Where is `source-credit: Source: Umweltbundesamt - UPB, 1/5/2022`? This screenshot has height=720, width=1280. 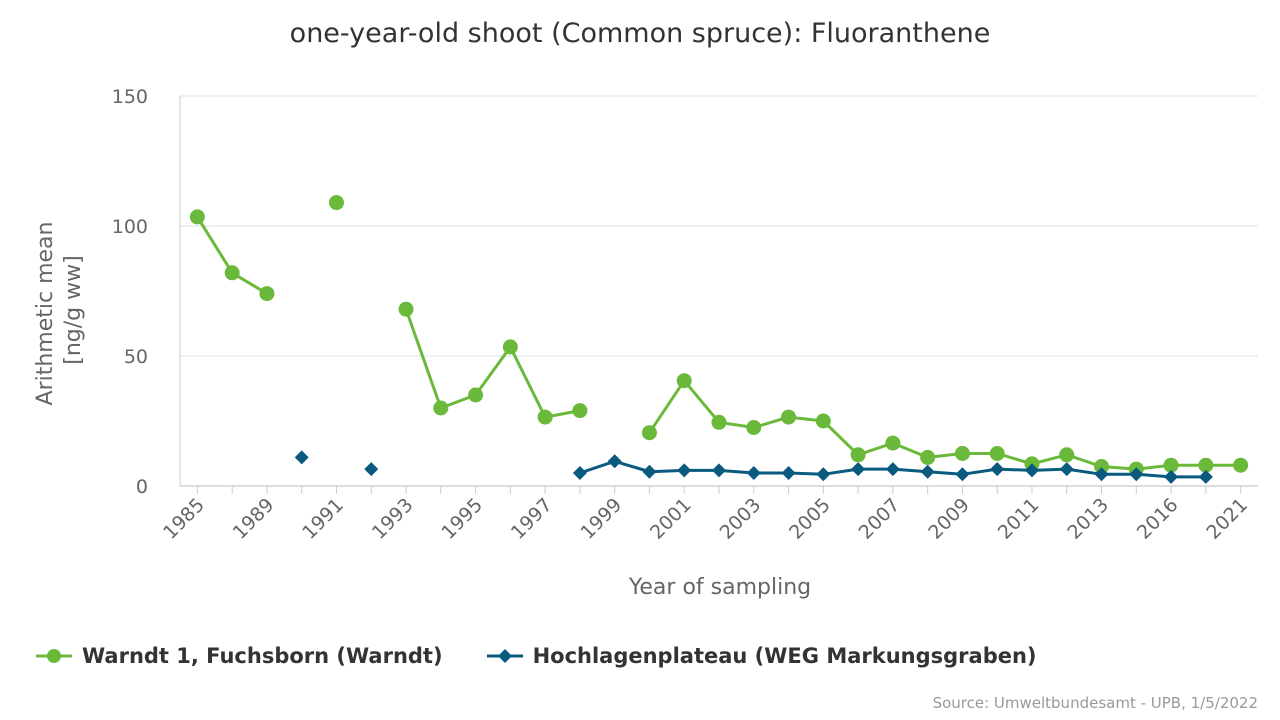
source-credit: Source: Umweltbundesamt - UPB, 1/5/2022 is located at coordinates (1095, 703).